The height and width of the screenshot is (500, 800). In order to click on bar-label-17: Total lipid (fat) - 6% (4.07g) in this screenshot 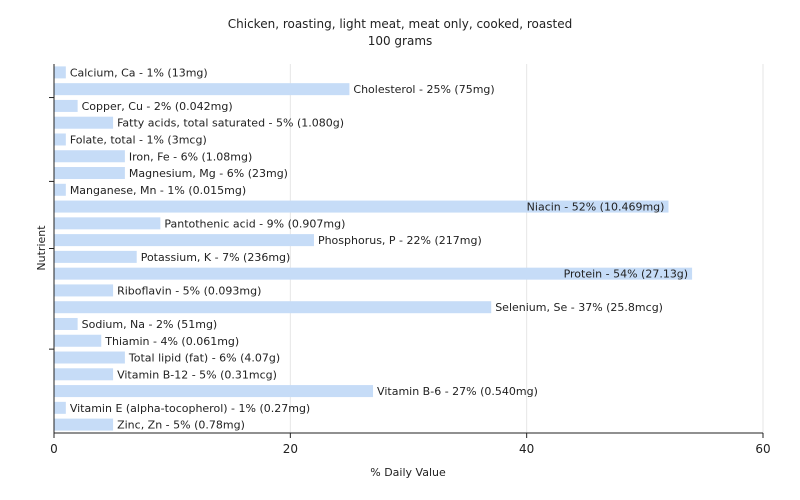, I will do `click(204, 358)`.